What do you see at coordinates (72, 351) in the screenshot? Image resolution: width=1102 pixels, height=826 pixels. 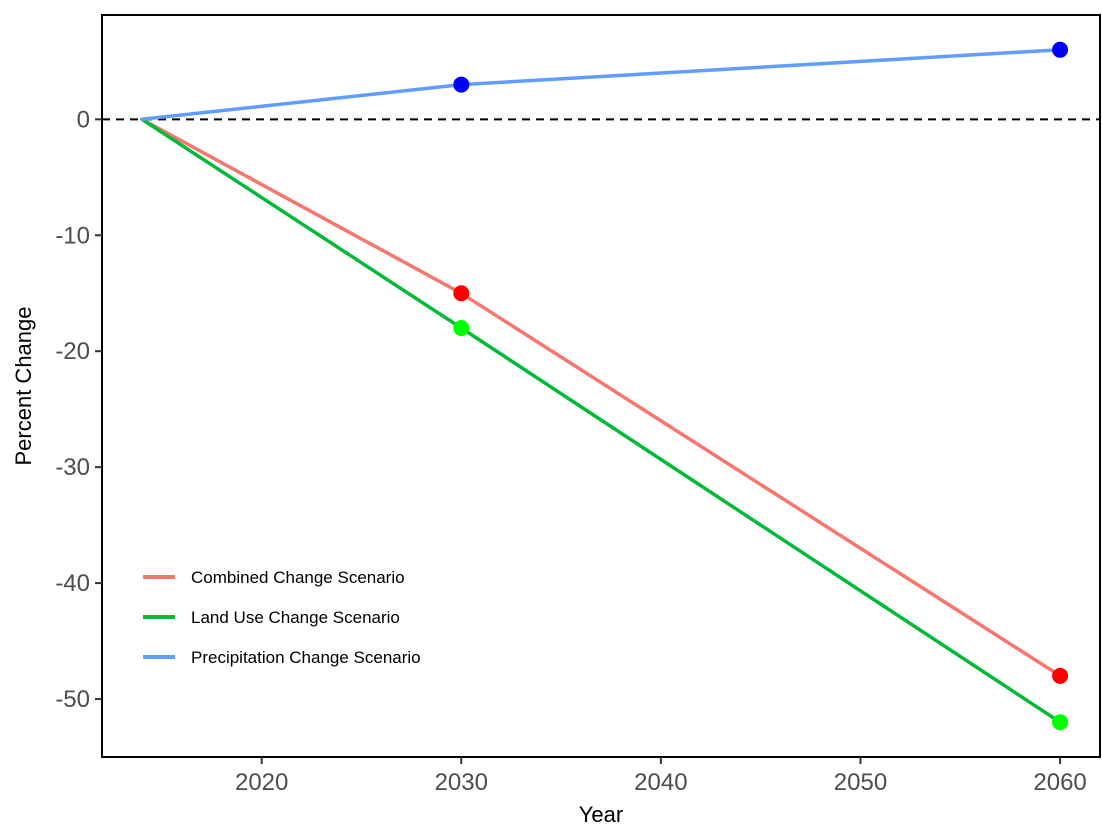 I see `y-tick-label-2: -20` at bounding box center [72, 351].